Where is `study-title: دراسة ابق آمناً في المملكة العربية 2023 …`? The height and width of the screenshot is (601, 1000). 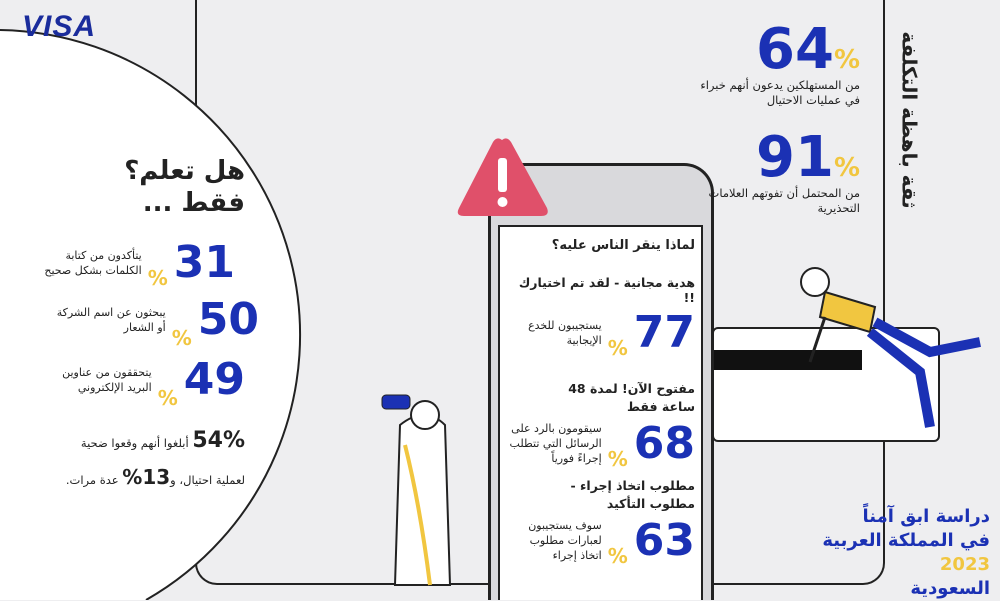 study-title: دراسة ابق آمناً في المملكة العربية 2023 … is located at coordinates (885, 553).